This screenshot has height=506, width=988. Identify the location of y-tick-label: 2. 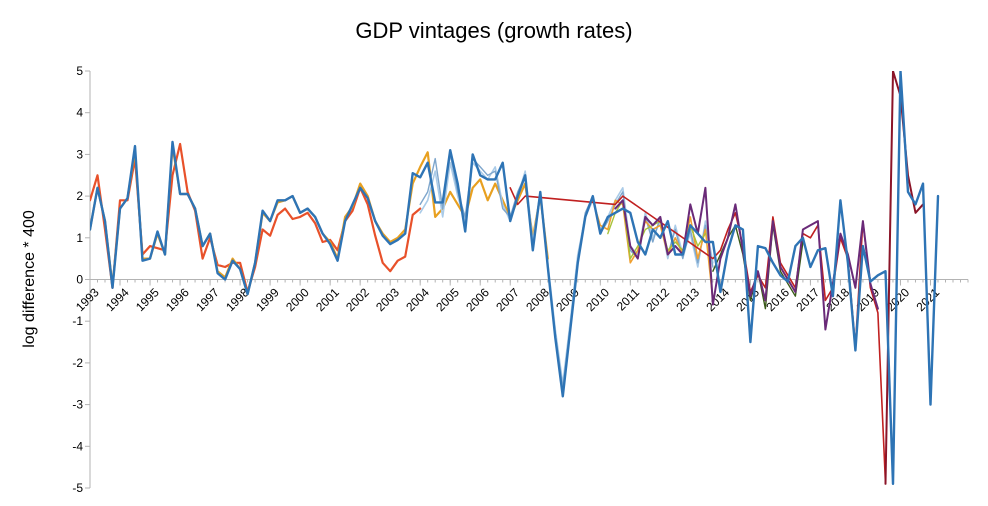
(79, 196).